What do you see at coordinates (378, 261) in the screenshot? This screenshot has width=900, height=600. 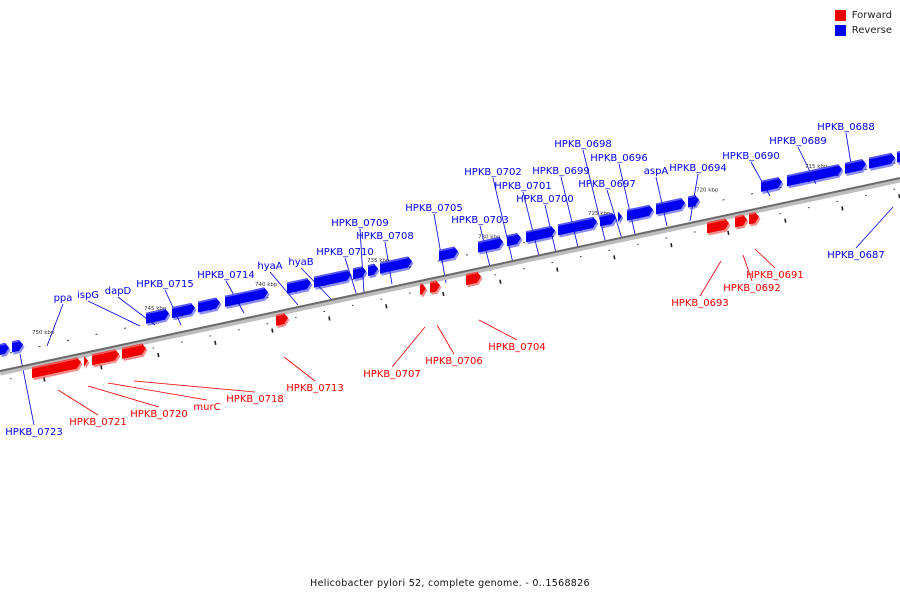 I see `scale-label: 735 kbp` at bounding box center [378, 261].